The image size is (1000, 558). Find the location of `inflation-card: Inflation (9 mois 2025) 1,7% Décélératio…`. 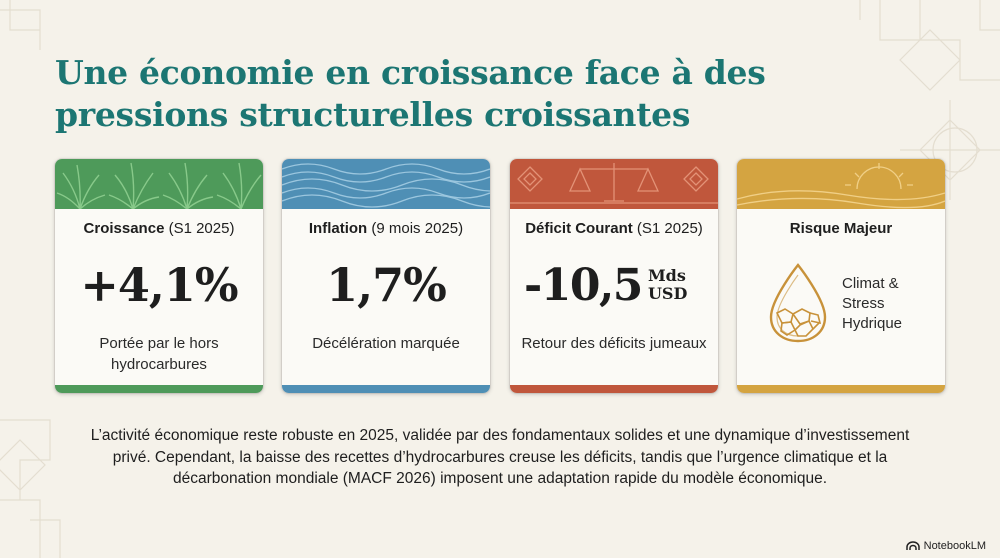

inflation-card: Inflation (9 mois 2025) 1,7% Décélératio… is located at coordinates (386, 276).